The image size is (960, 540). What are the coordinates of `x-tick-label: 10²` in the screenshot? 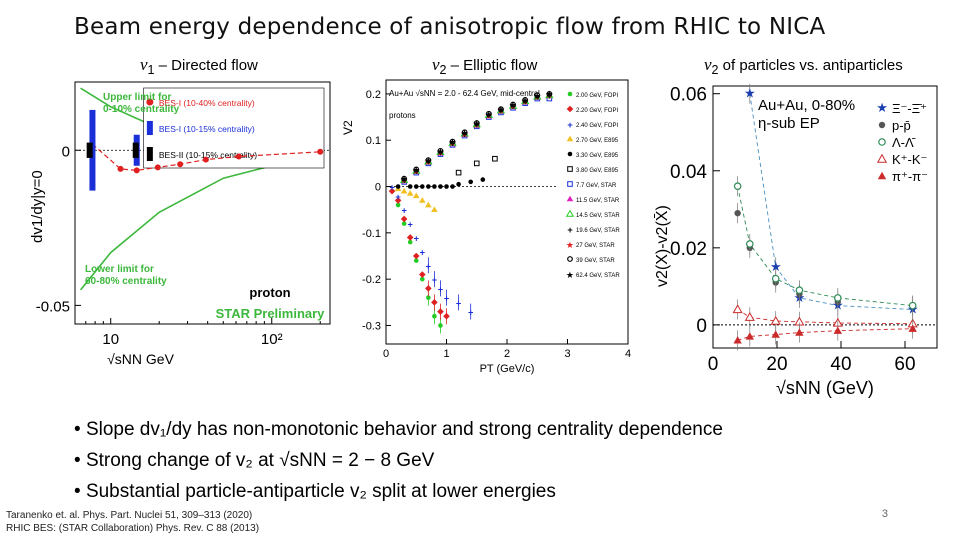 It's located at (272, 339).